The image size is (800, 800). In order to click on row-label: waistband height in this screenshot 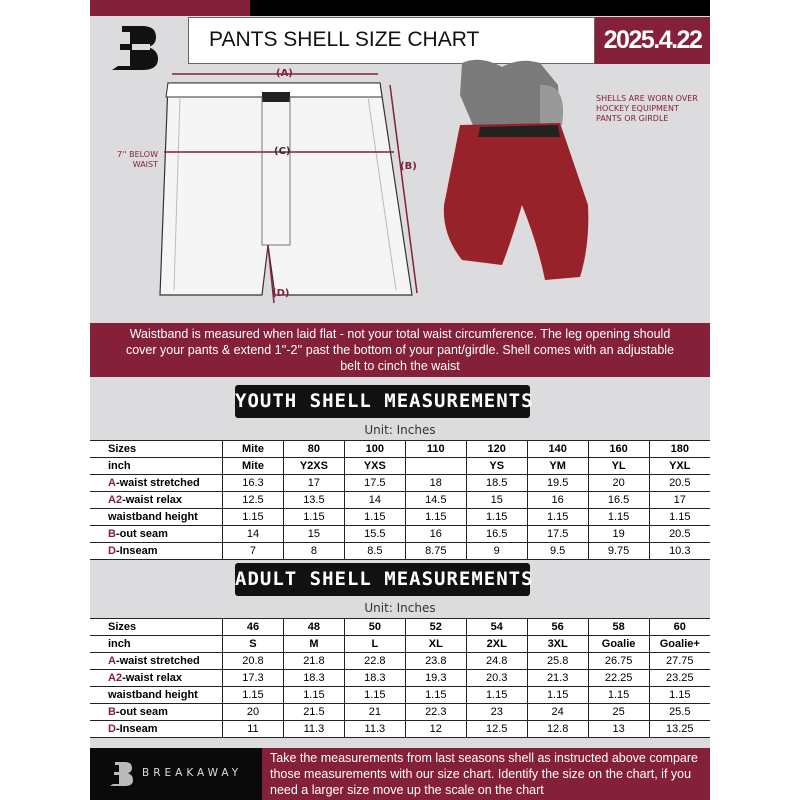, I will do `click(156, 695)`.